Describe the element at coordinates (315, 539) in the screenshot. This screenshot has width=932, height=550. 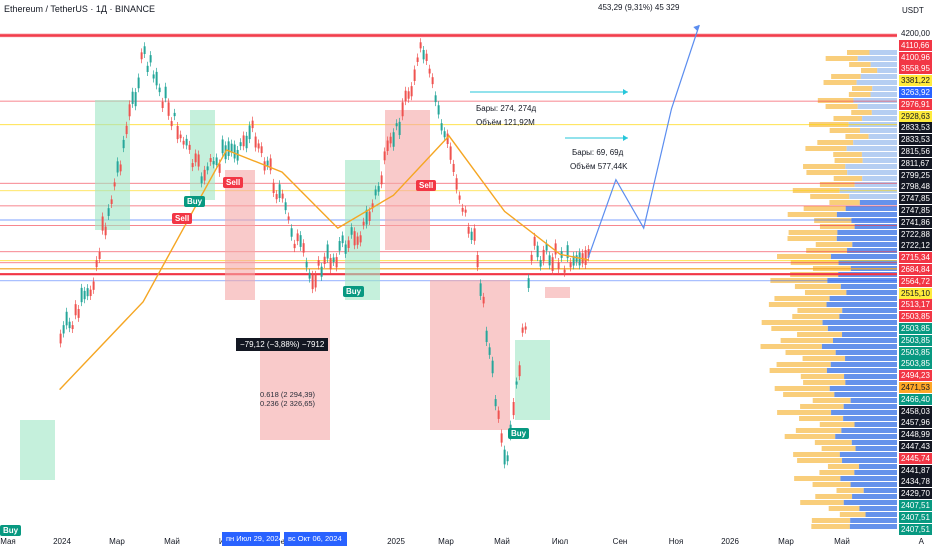
I see `selected-end-date: вс Окт 06, 2024` at that location.